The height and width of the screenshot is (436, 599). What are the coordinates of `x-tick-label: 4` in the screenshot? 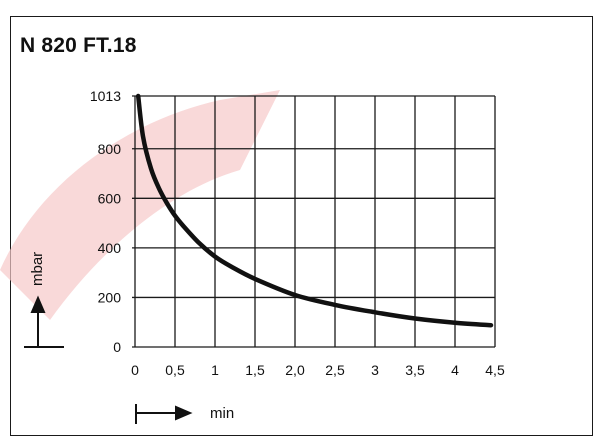 It's located at (455, 370).